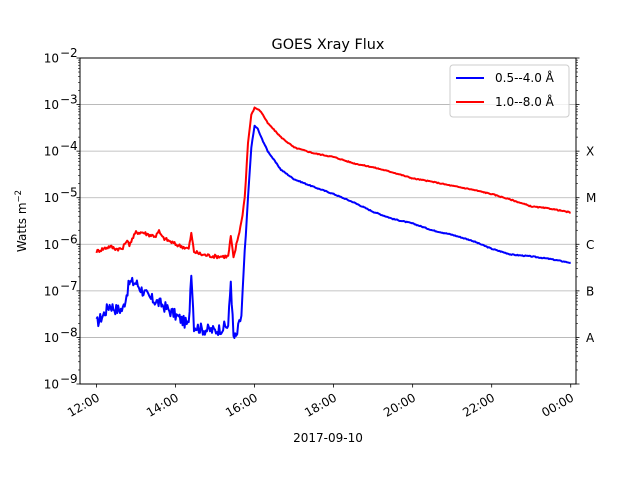 This screenshot has width=640, height=480. I want to click on y-tick-label-exponent: −6, so click(69, 239).